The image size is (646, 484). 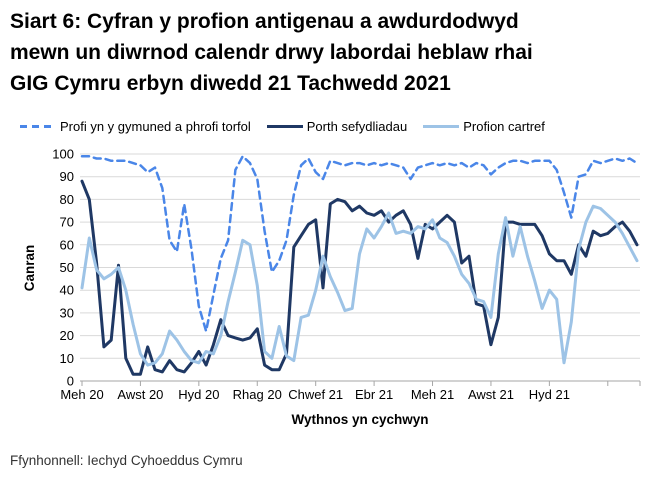 What do you see at coordinates (126, 460) in the screenshot?
I see `source-note: Ffynhonnell: Iechyd Cyhoeddus Cymru` at bounding box center [126, 460].